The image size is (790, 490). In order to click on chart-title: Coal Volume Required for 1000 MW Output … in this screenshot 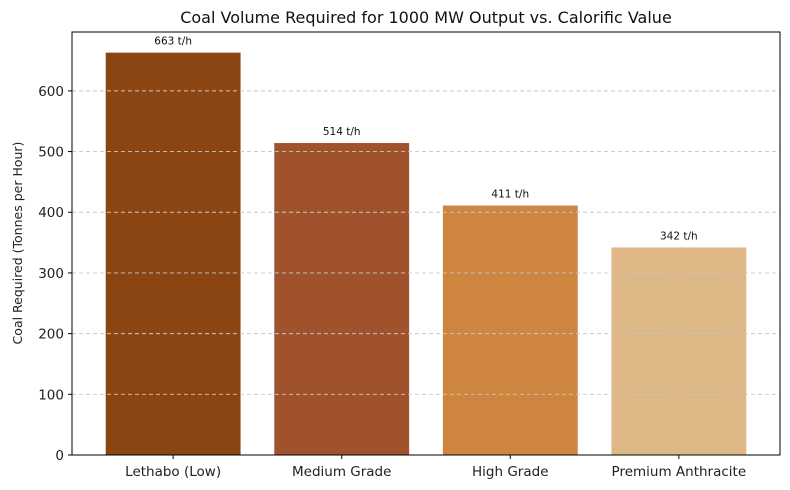, I will do `click(426, 17)`.